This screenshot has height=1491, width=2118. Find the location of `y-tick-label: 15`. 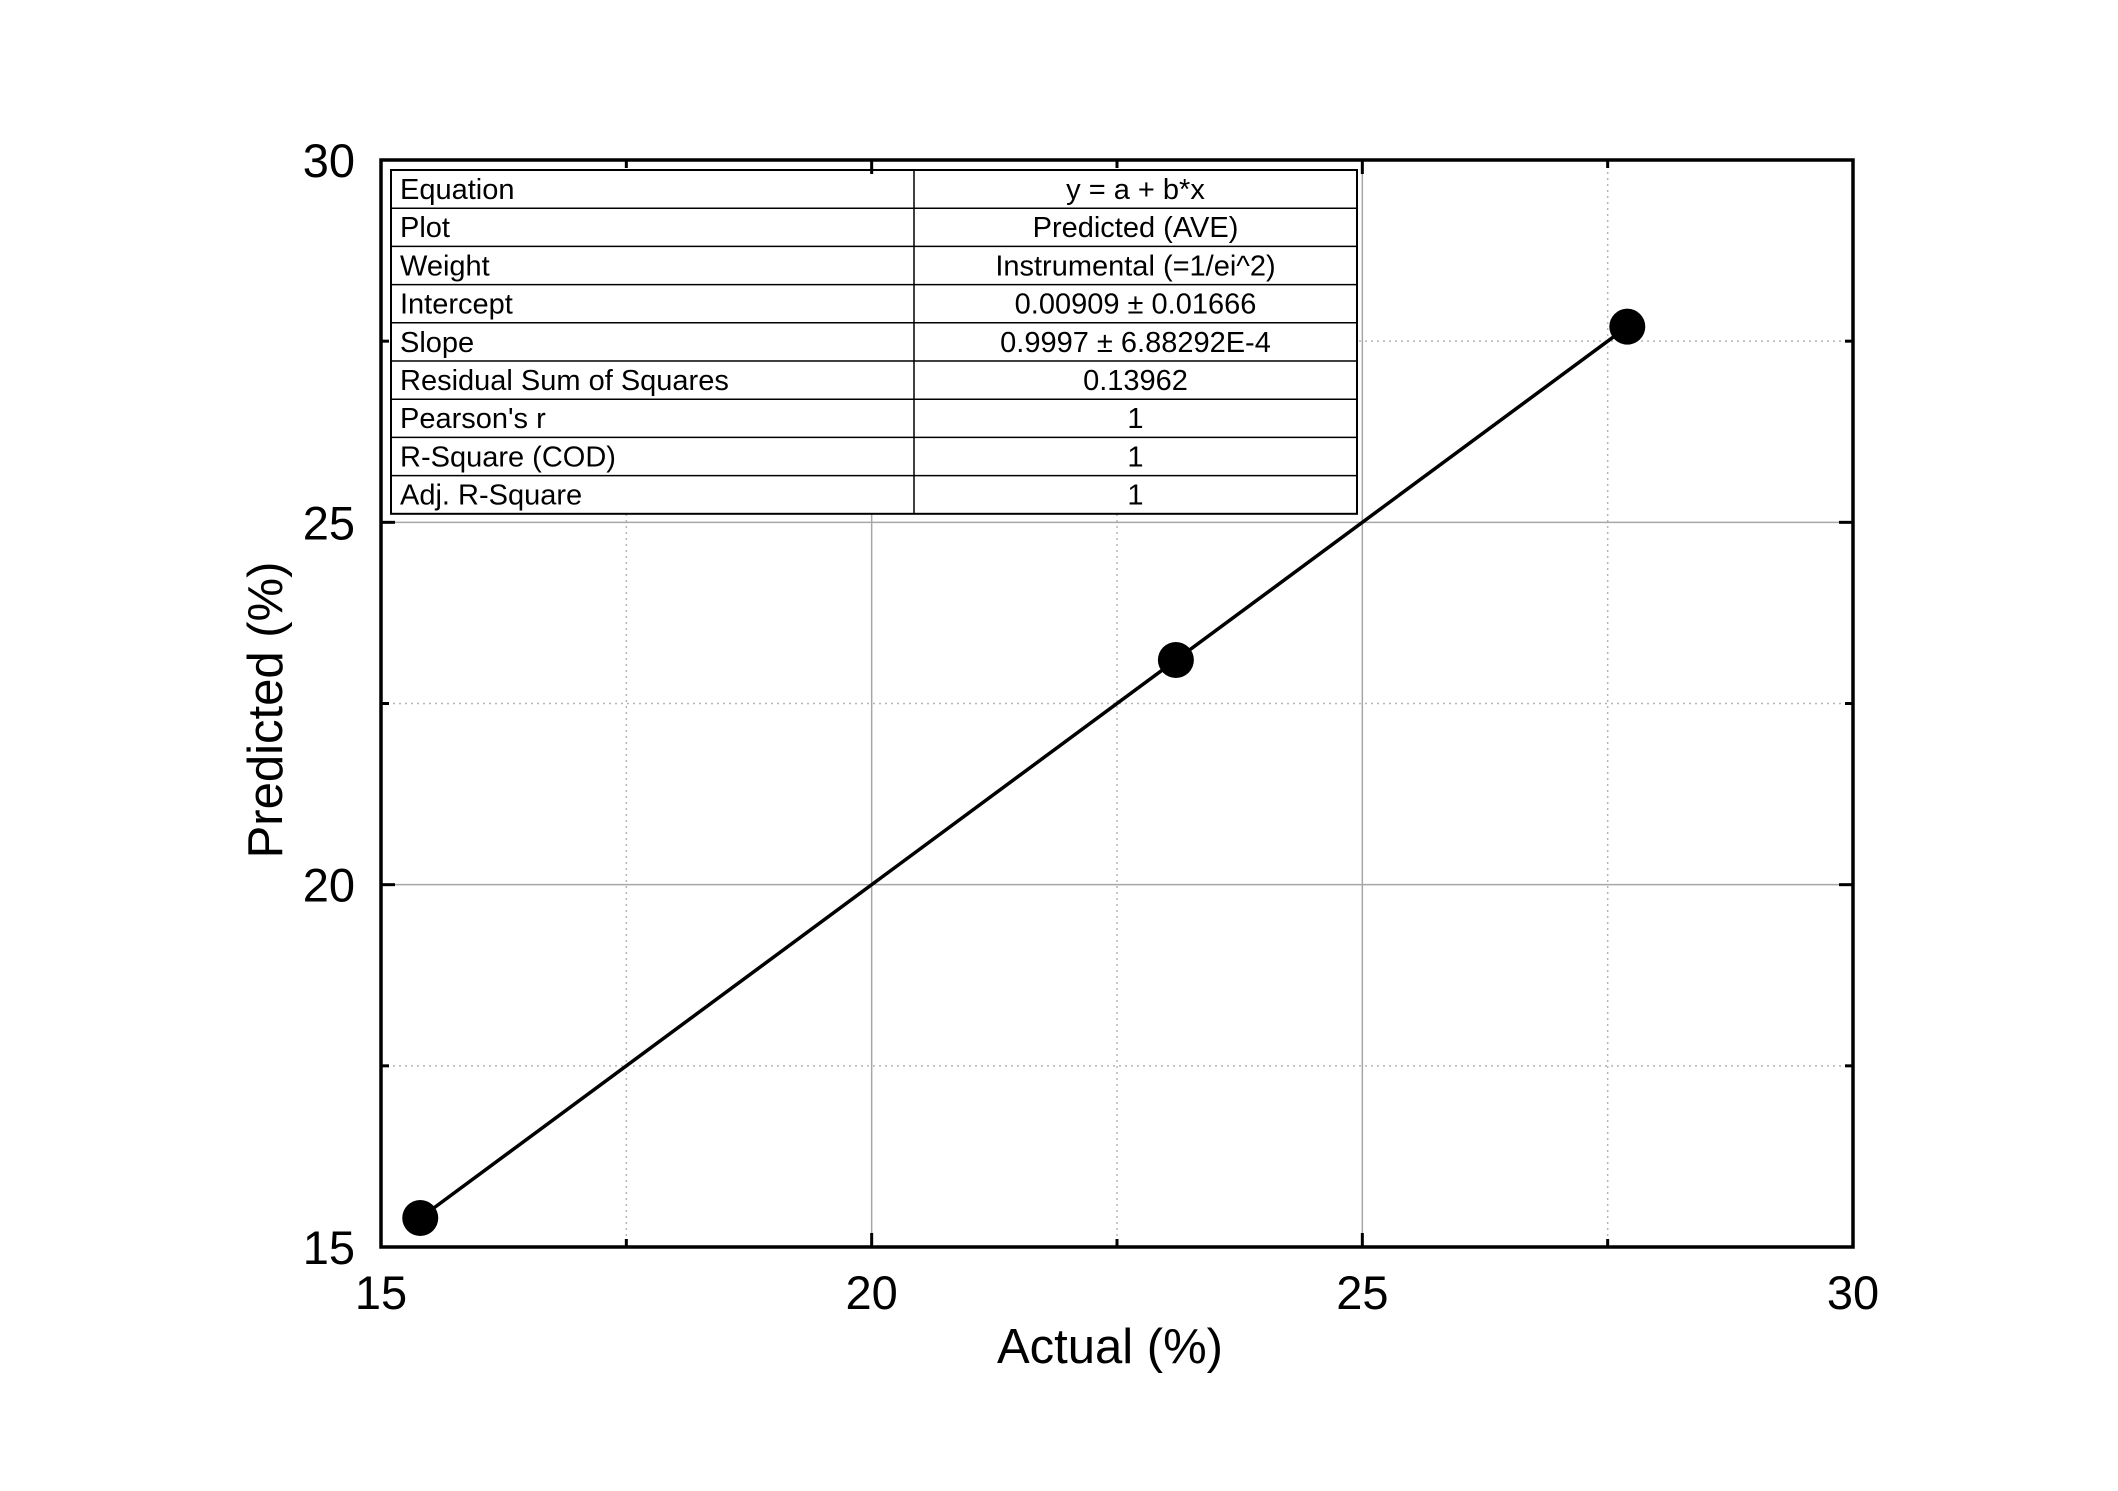

y-tick-label: 15 is located at coordinates (329, 1247).